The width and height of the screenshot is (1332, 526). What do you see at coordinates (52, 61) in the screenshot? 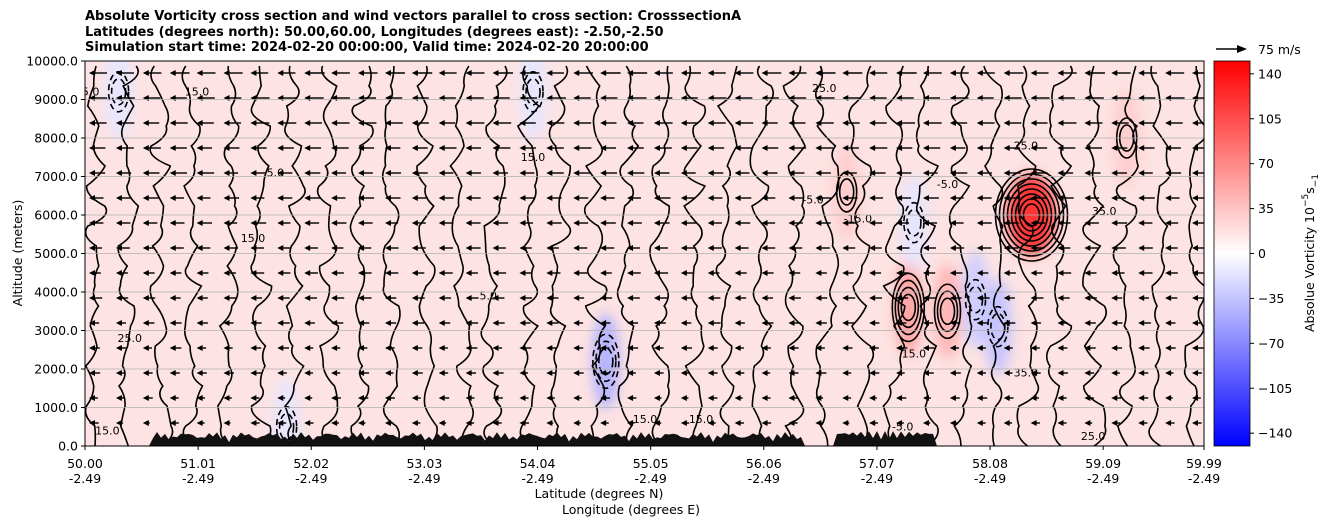
I see `y-tick-label: 10000.0` at bounding box center [52, 61].